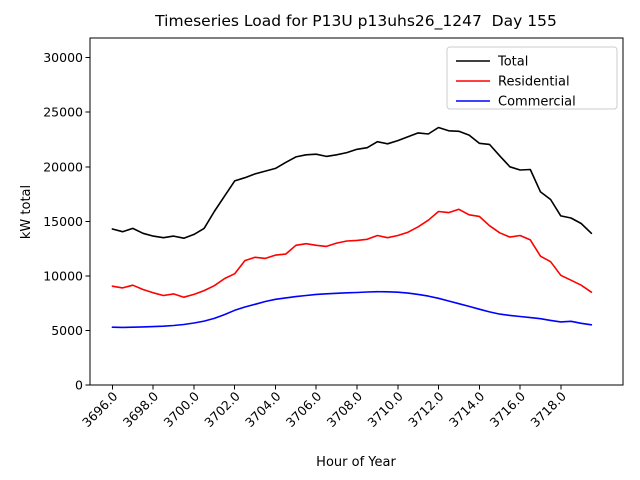 The width and height of the screenshot is (640, 480). I want to click on legend: Total Residential Commercial, so click(532, 78).